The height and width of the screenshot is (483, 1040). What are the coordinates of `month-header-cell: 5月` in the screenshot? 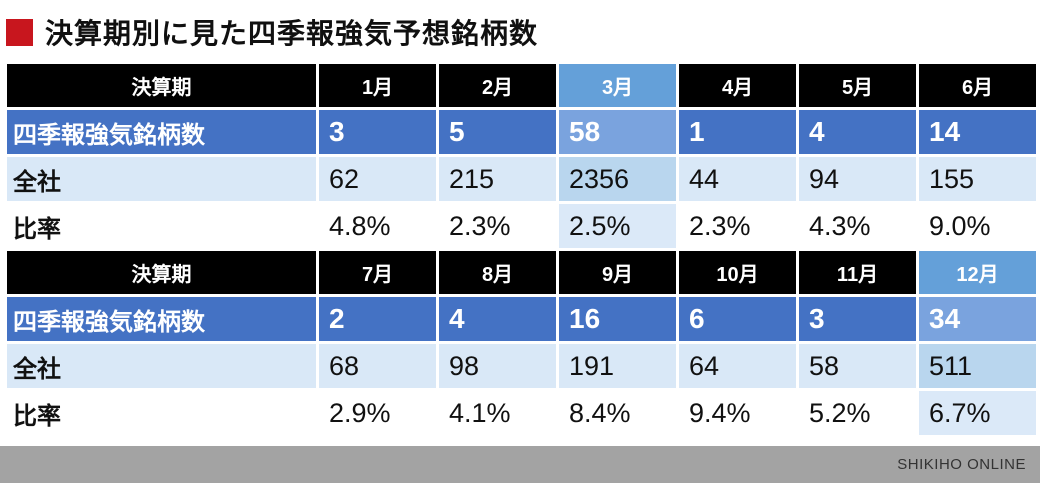 It's located at (857, 85).